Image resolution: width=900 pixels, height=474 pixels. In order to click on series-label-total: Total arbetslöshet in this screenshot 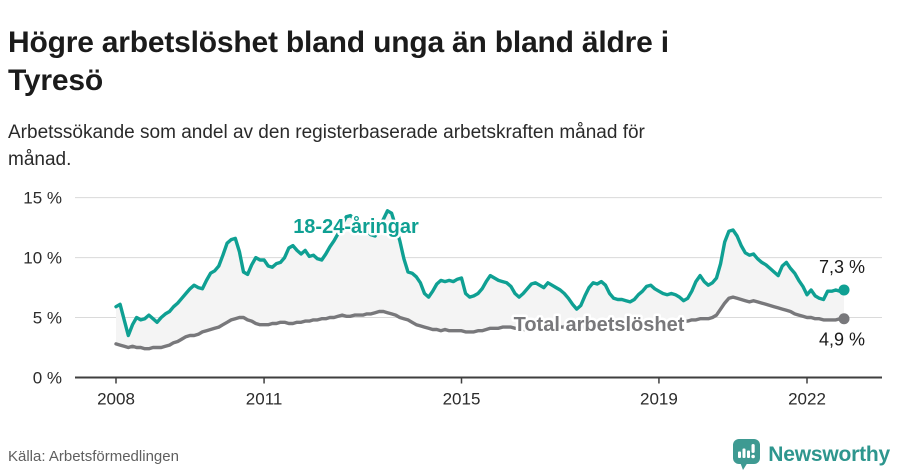, I will do `click(599, 325)`.